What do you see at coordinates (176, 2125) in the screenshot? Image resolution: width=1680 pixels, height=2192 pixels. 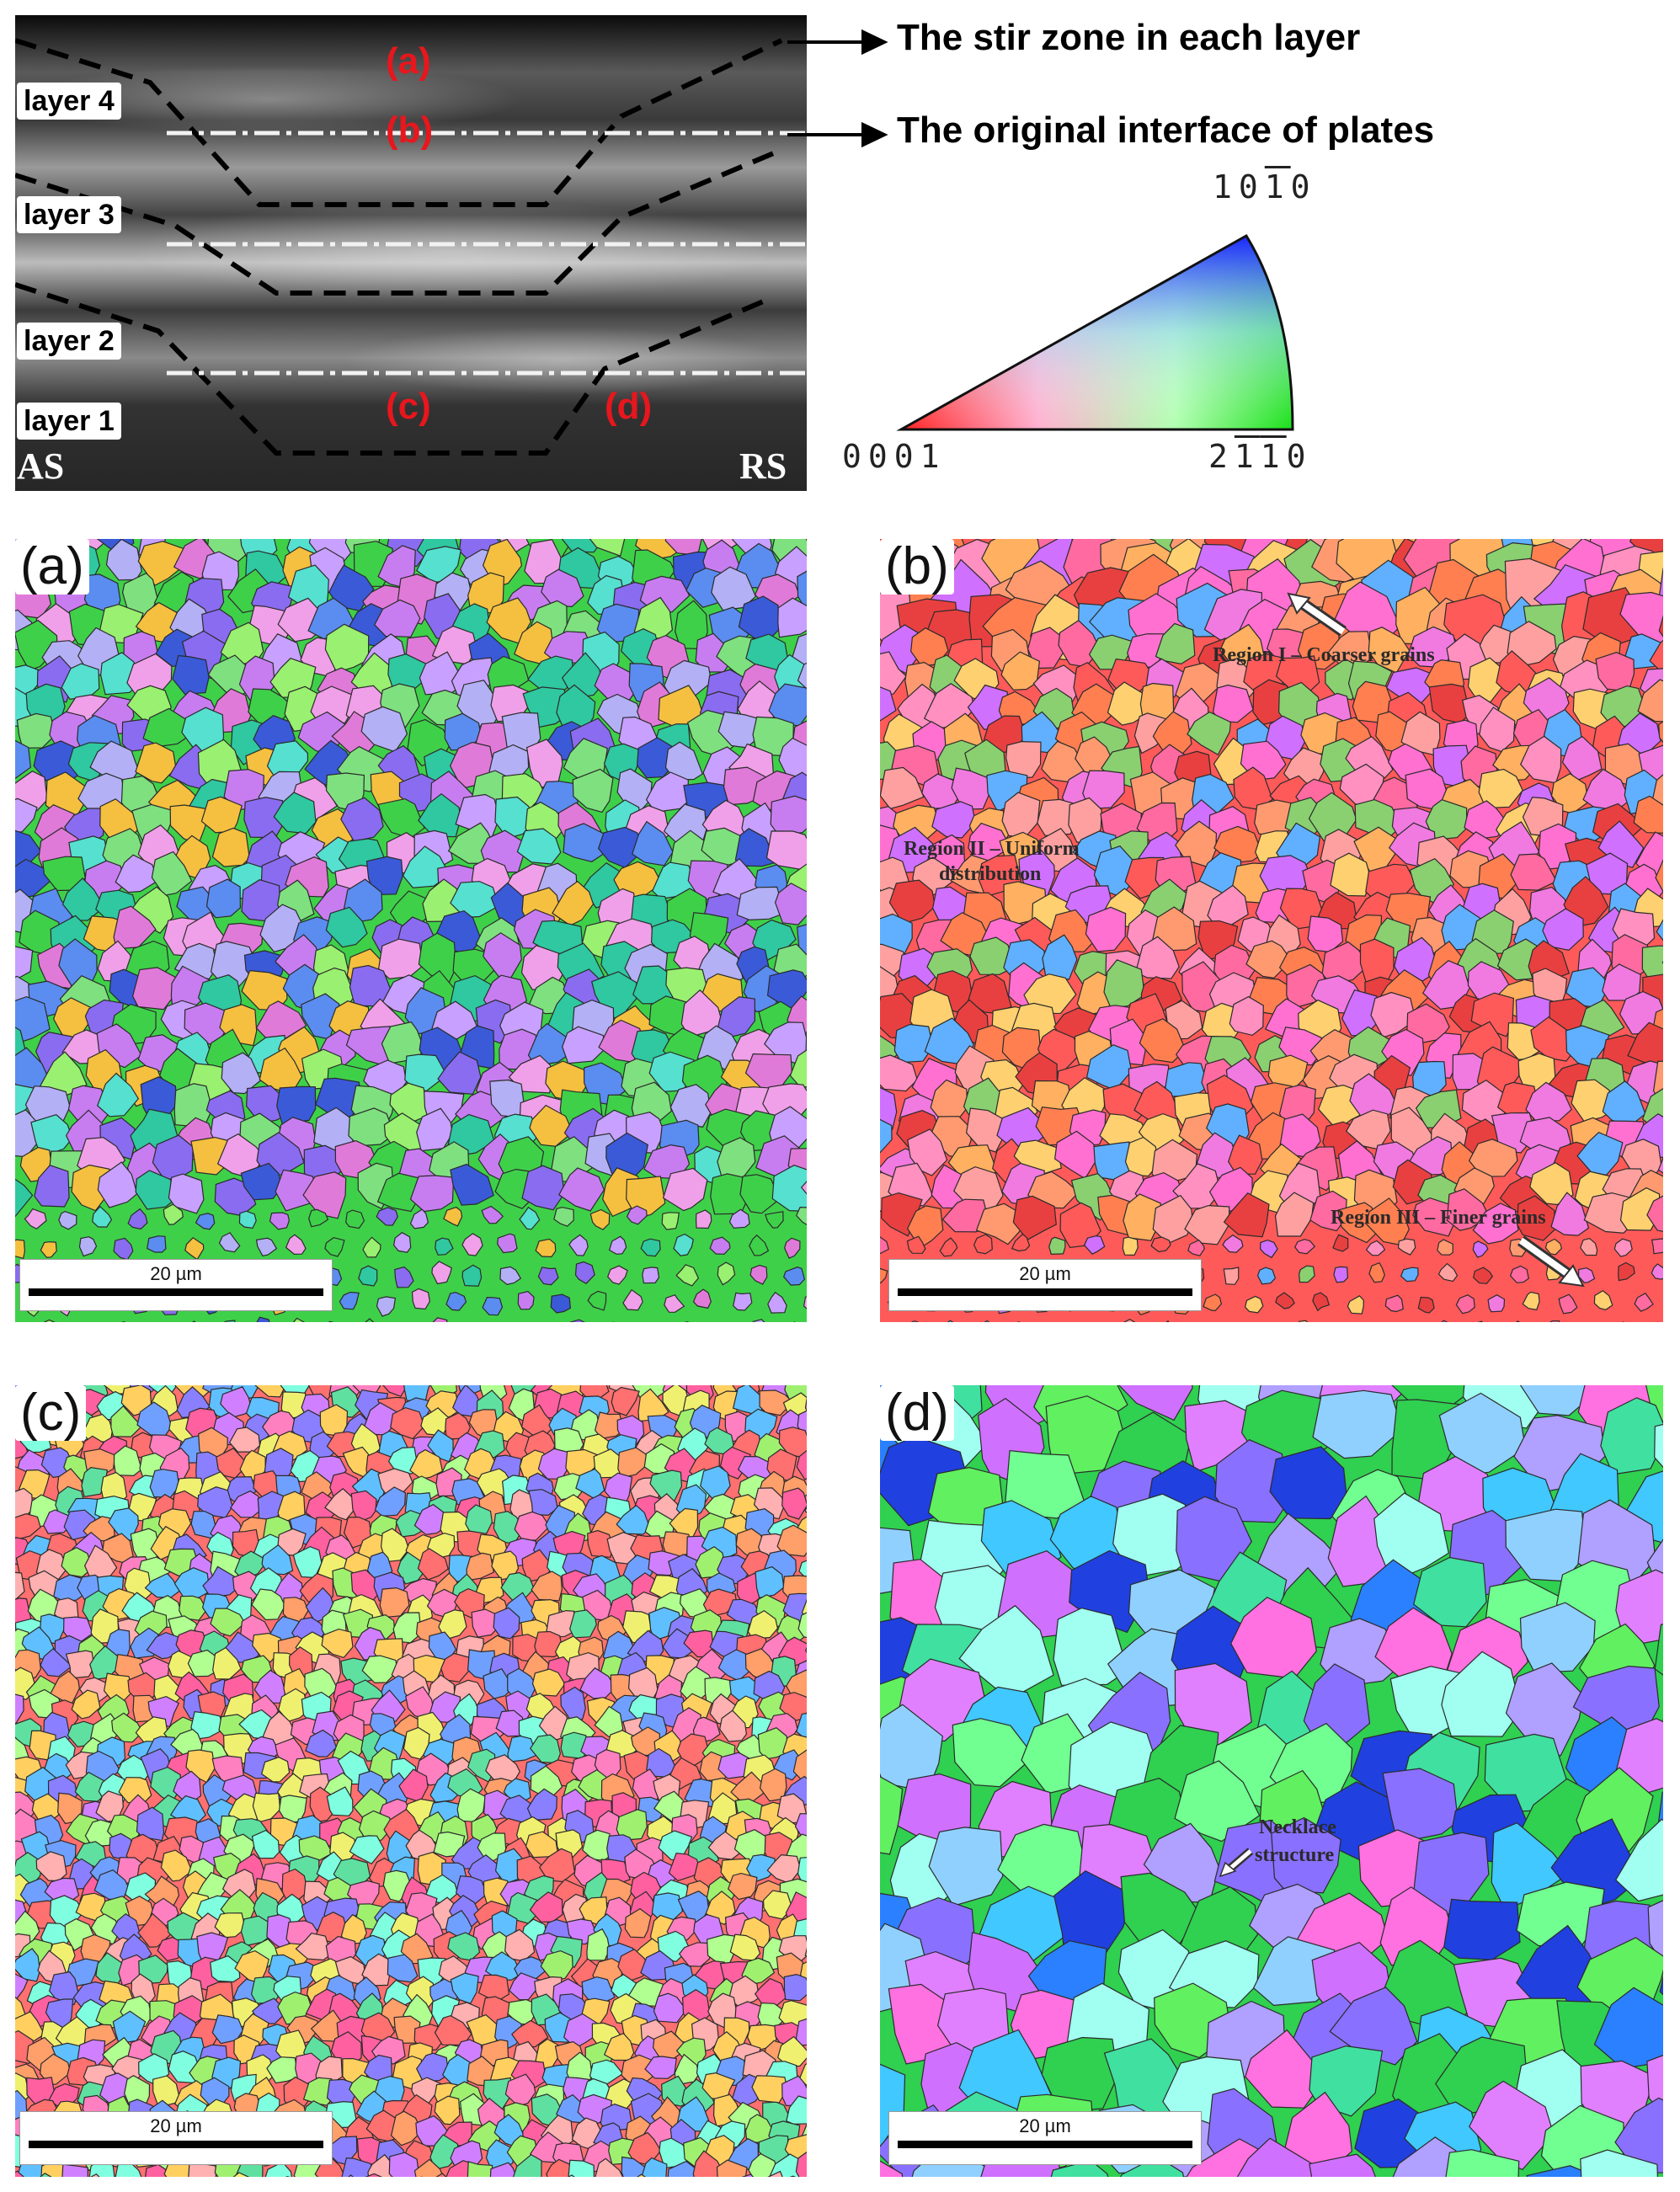 I see `scale-bar-c-label: 20 µm` at bounding box center [176, 2125].